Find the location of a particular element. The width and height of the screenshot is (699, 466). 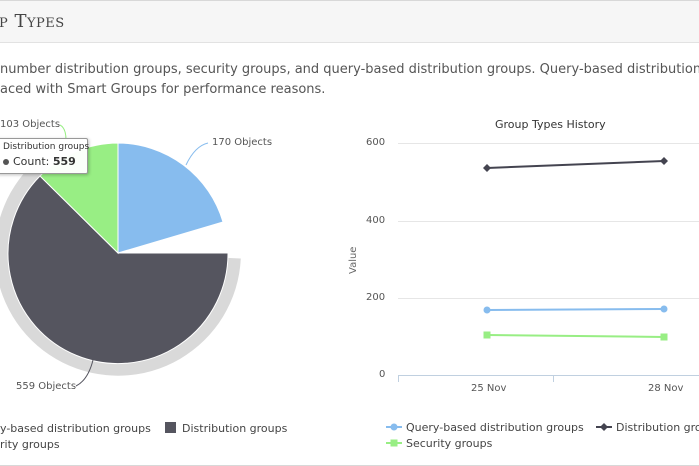

legend-swatch-square-icon is located at coordinates (170, 427).